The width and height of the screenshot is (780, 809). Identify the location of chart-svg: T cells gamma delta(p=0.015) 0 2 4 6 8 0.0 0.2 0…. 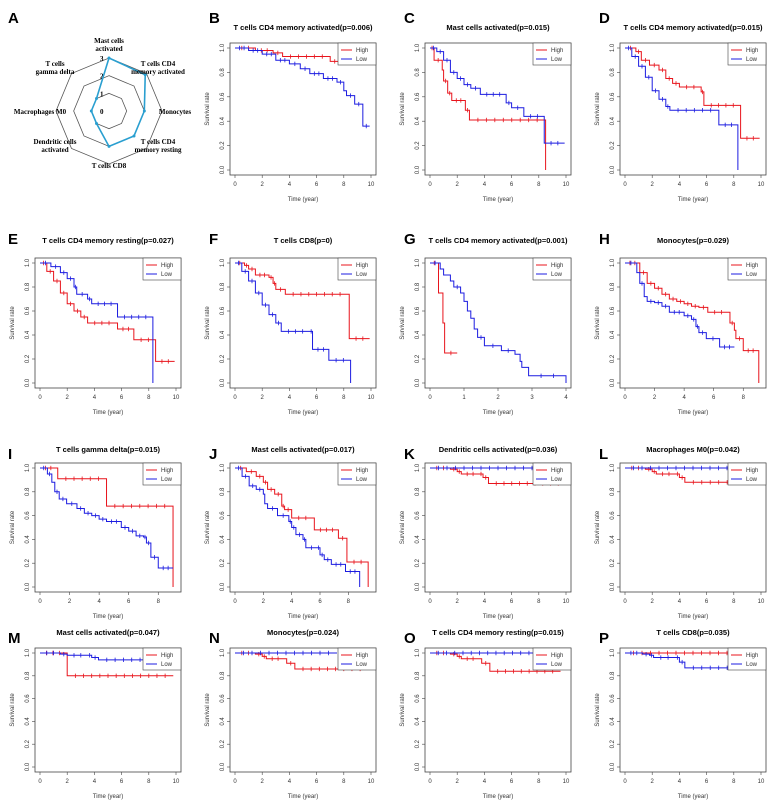
(96, 532).